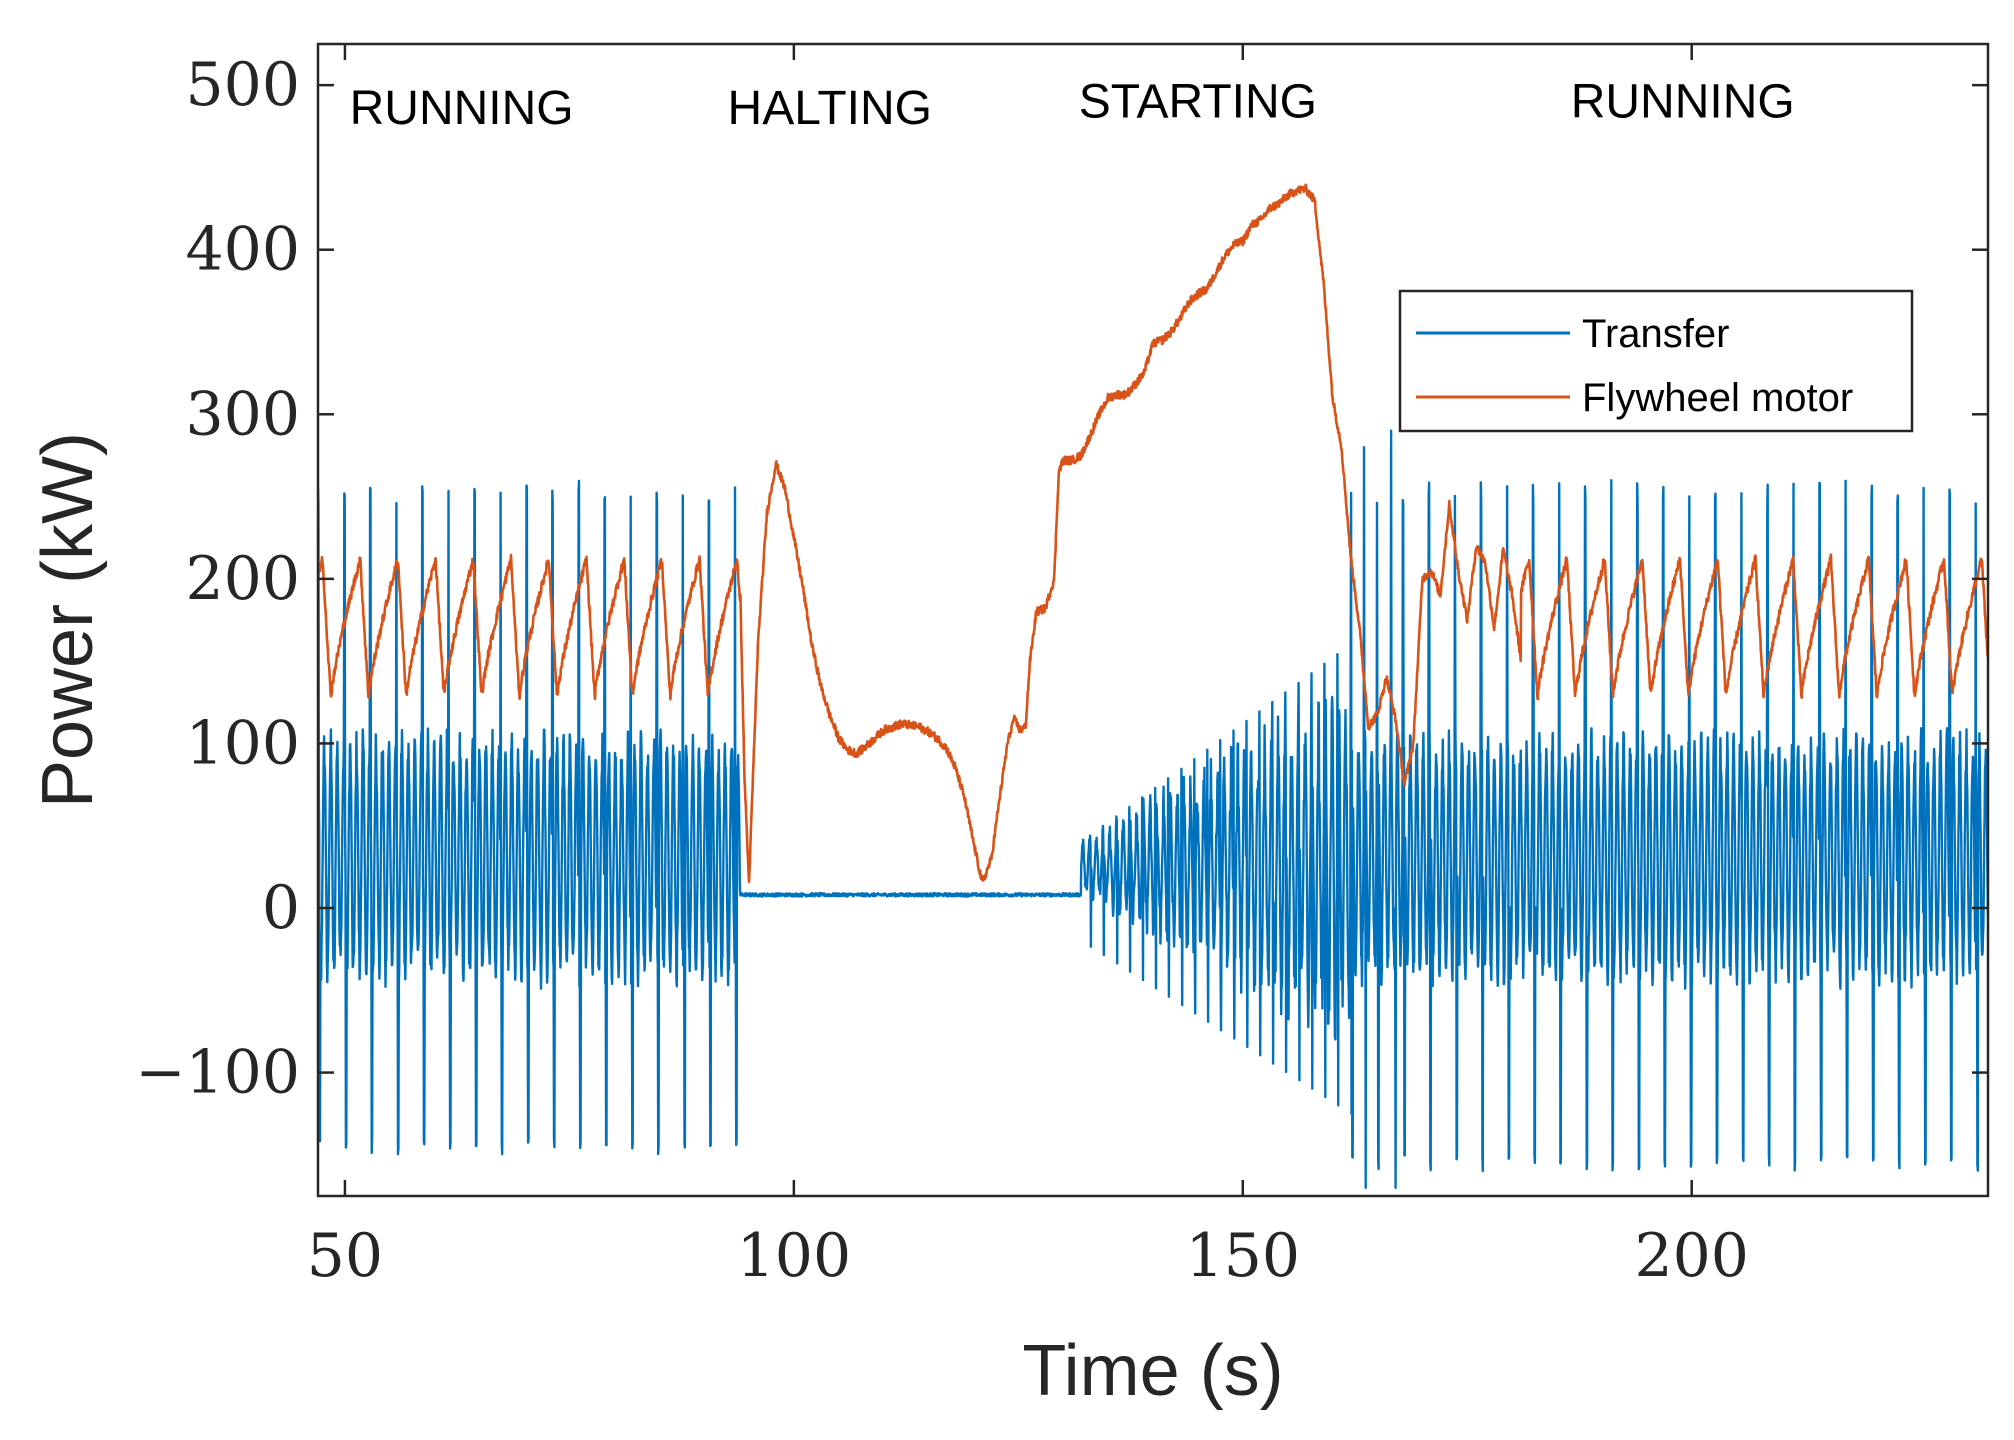 The height and width of the screenshot is (1440, 2014). Describe the element at coordinates (242, 414) in the screenshot. I see `y-tick-label: 300` at that location.